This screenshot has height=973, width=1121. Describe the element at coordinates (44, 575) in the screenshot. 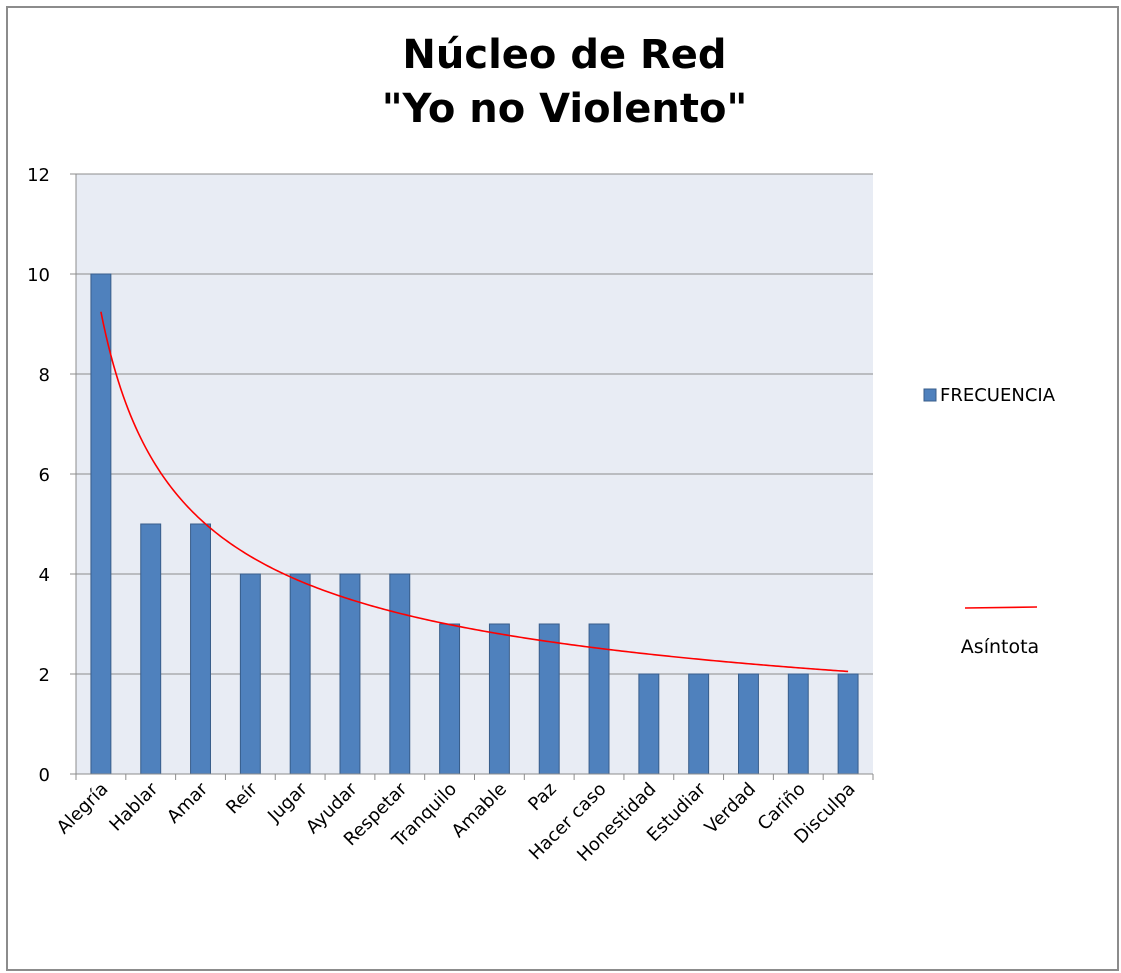

I see `y-tick-label-2: 4` at that location.